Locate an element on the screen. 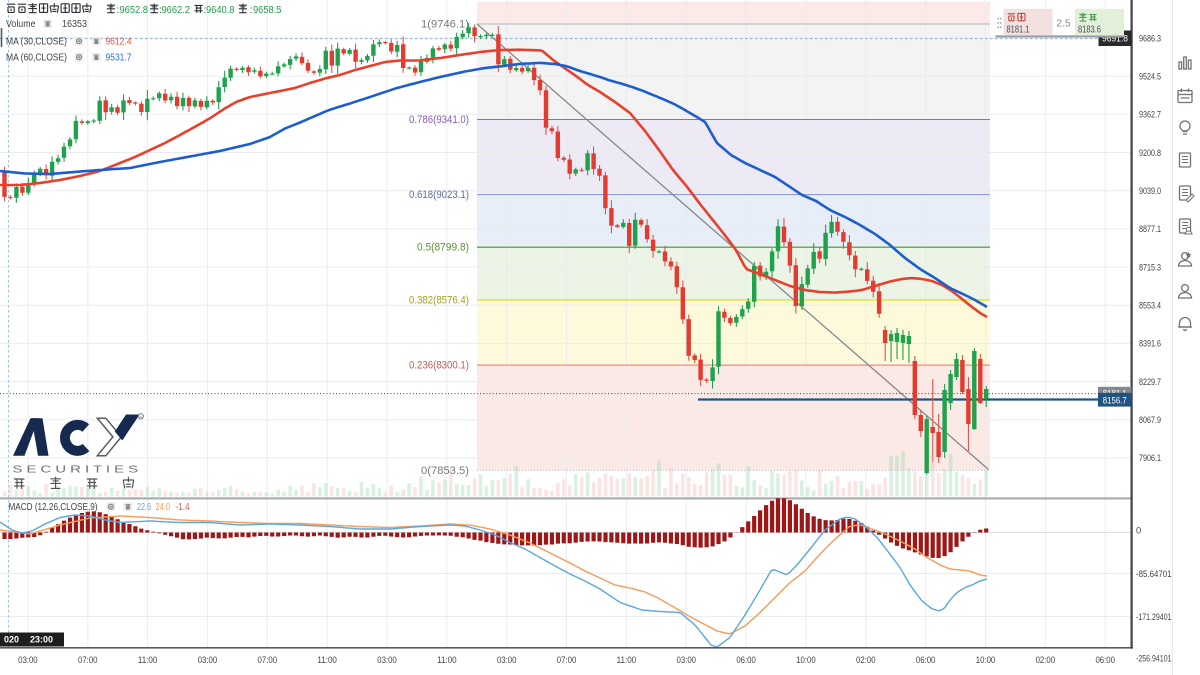 This screenshot has width=1200, height=675. svg-text: 1(9746.1) is located at coordinates (445, 25).